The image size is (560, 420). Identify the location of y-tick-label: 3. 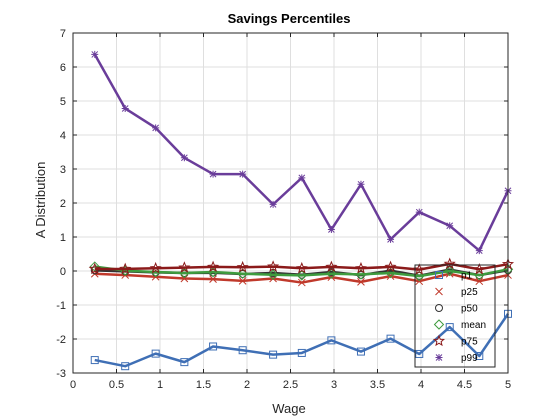
(63, 170).